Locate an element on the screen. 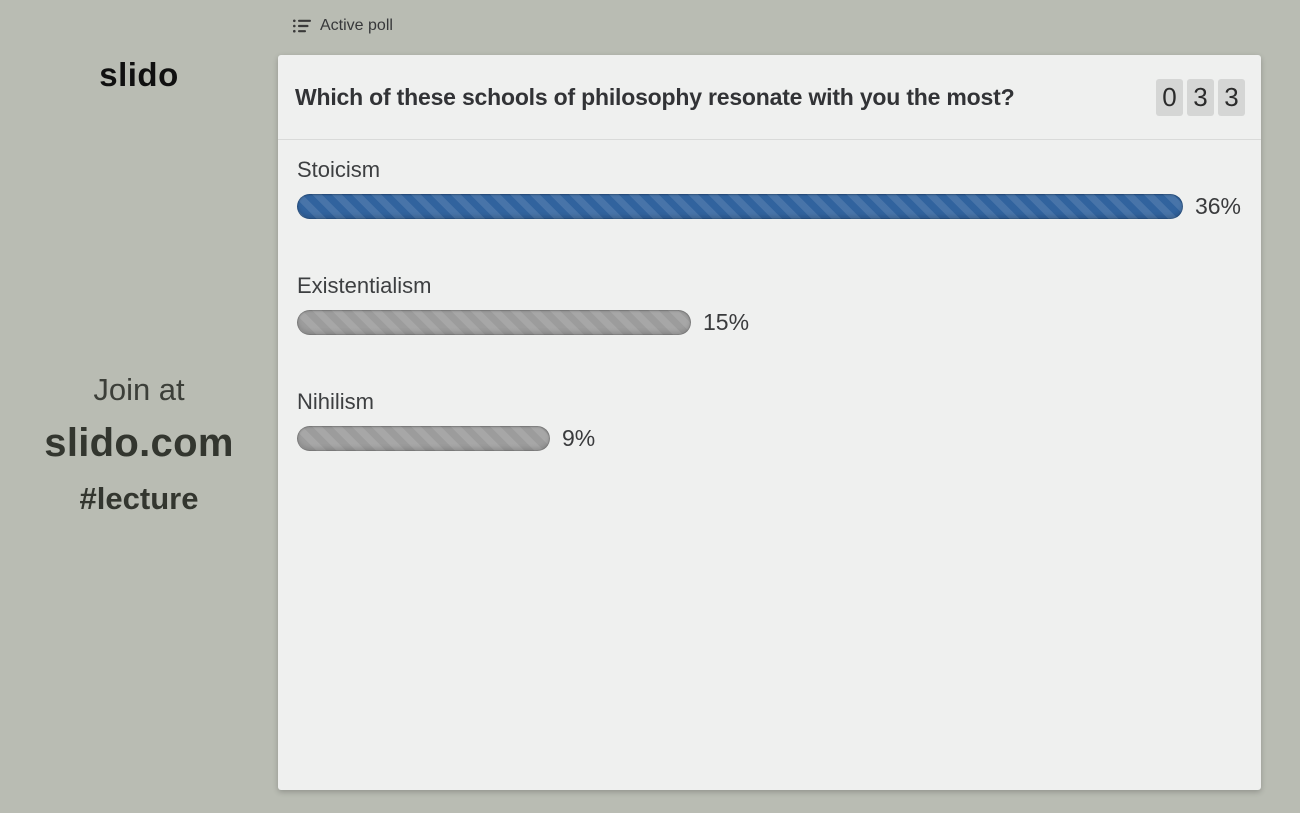 The height and width of the screenshot is (813, 1300). join-prompt: Join at is located at coordinates (139, 389).